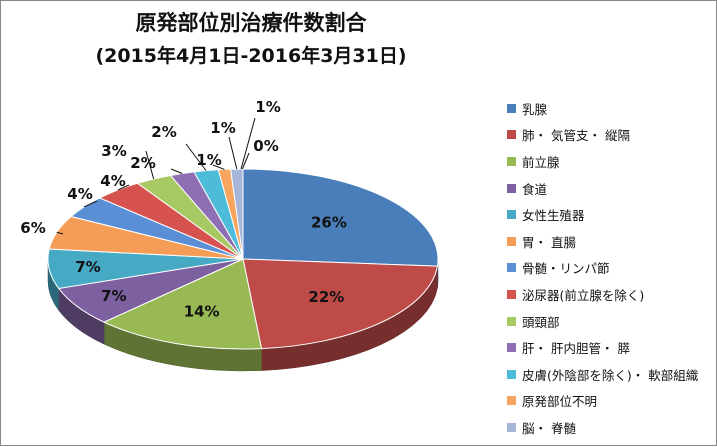 Image resolution: width=717 pixels, height=447 pixels. Describe the element at coordinates (535, 189) in the screenshot. I see `legend-label: 食道` at that location.